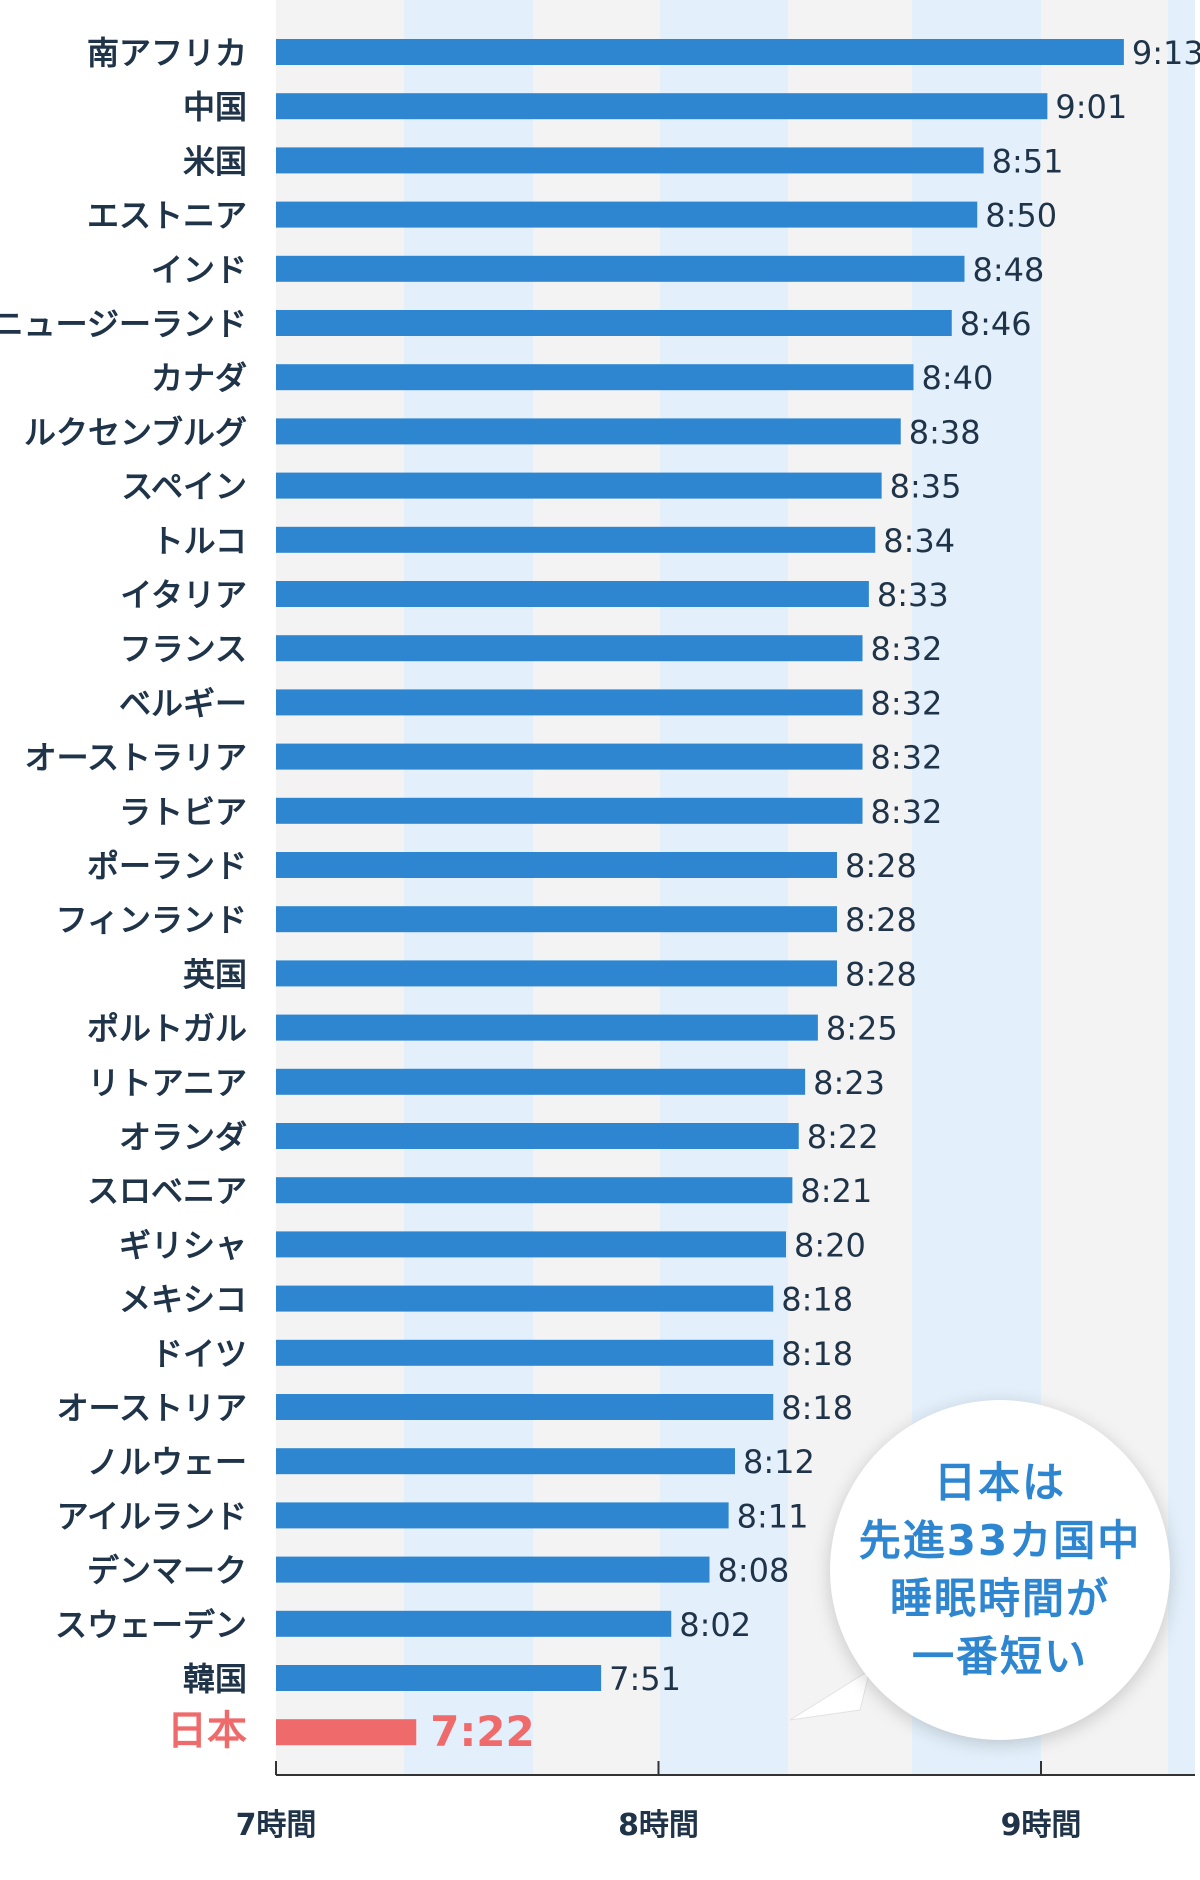  Describe the element at coordinates (1000, 1540) in the screenshot. I see `callout-line: 先進33カ国中` at that location.